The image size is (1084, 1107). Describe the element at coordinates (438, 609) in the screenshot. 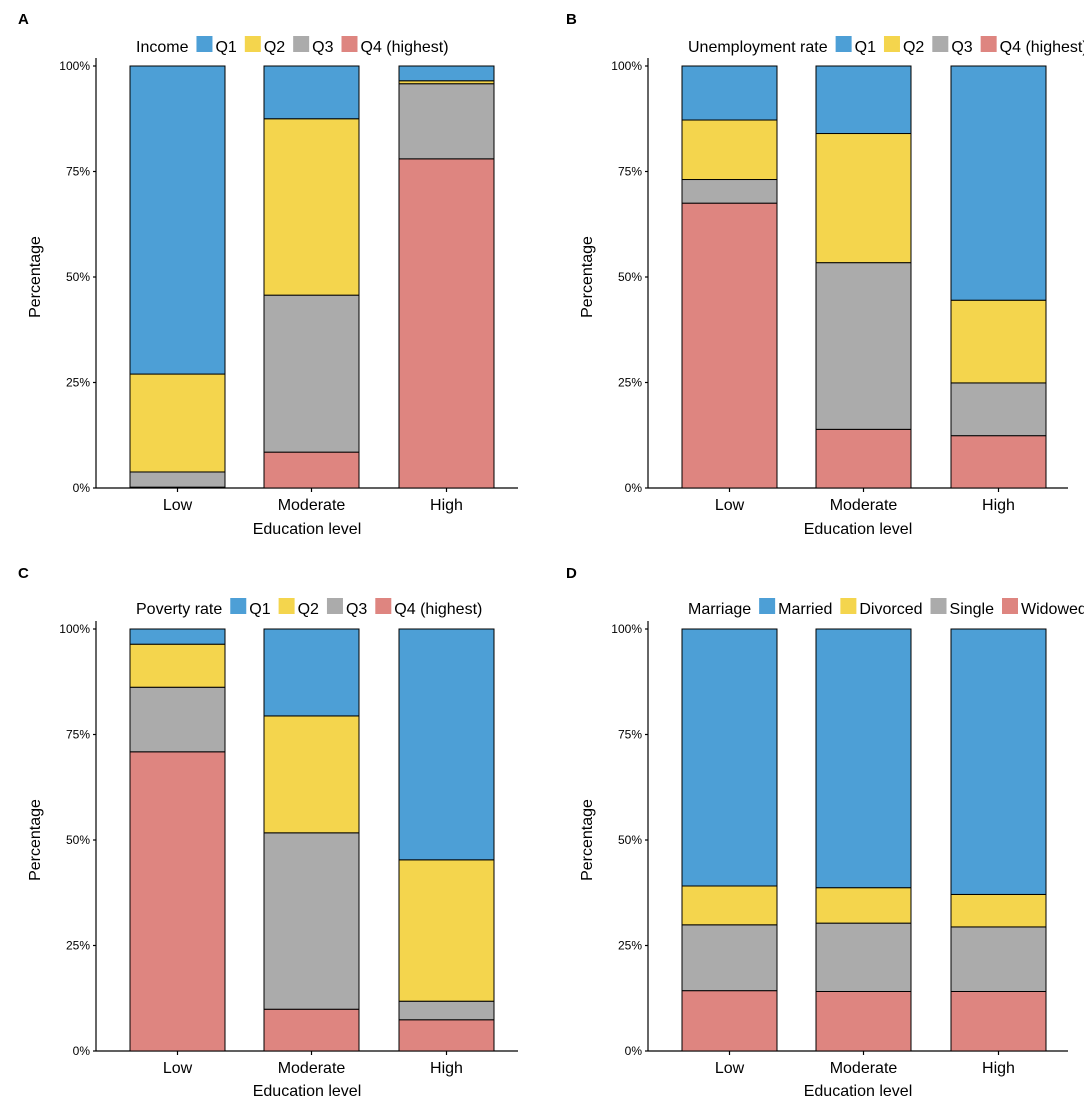

I see `panel-c-legend-item-3: Q4 (highest)` at that location.